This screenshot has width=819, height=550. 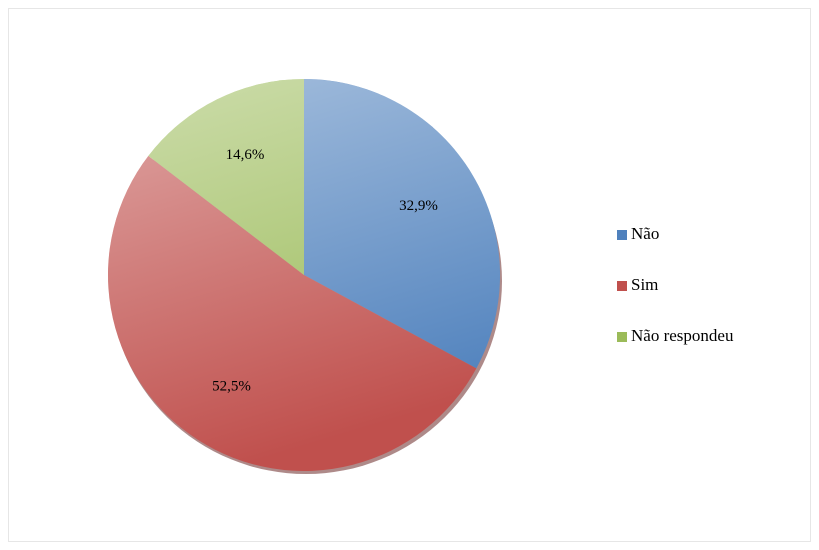 What do you see at coordinates (645, 233) in the screenshot?
I see `legend-label: Não` at bounding box center [645, 233].